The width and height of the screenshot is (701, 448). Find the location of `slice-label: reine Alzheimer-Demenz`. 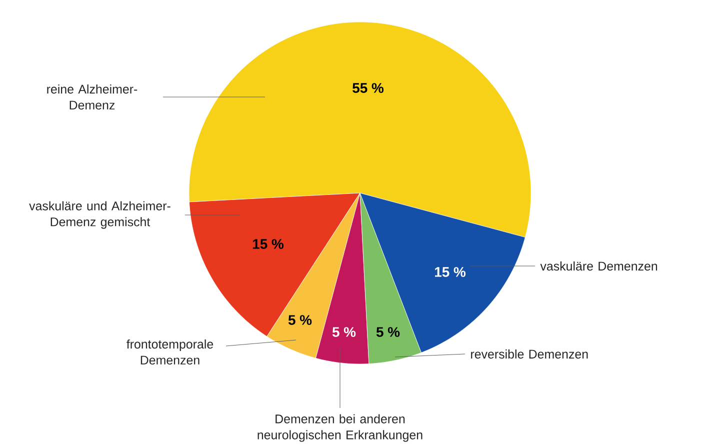

slice-label: reine Alzheimer-Demenz is located at coordinates (92, 97).